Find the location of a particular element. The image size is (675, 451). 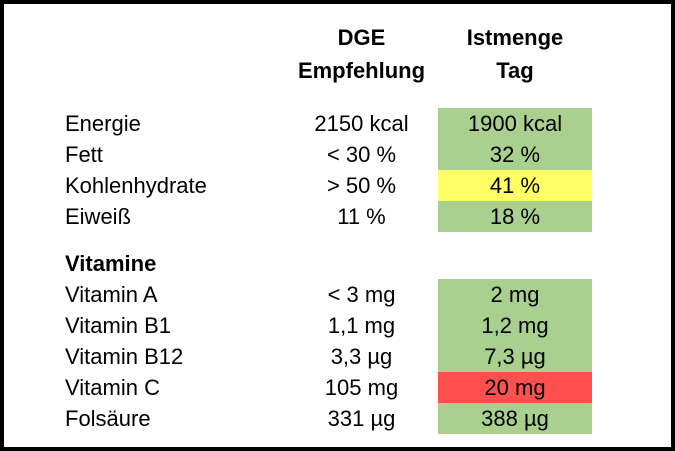

ist-value-cell: 20 mg is located at coordinates (515, 387).